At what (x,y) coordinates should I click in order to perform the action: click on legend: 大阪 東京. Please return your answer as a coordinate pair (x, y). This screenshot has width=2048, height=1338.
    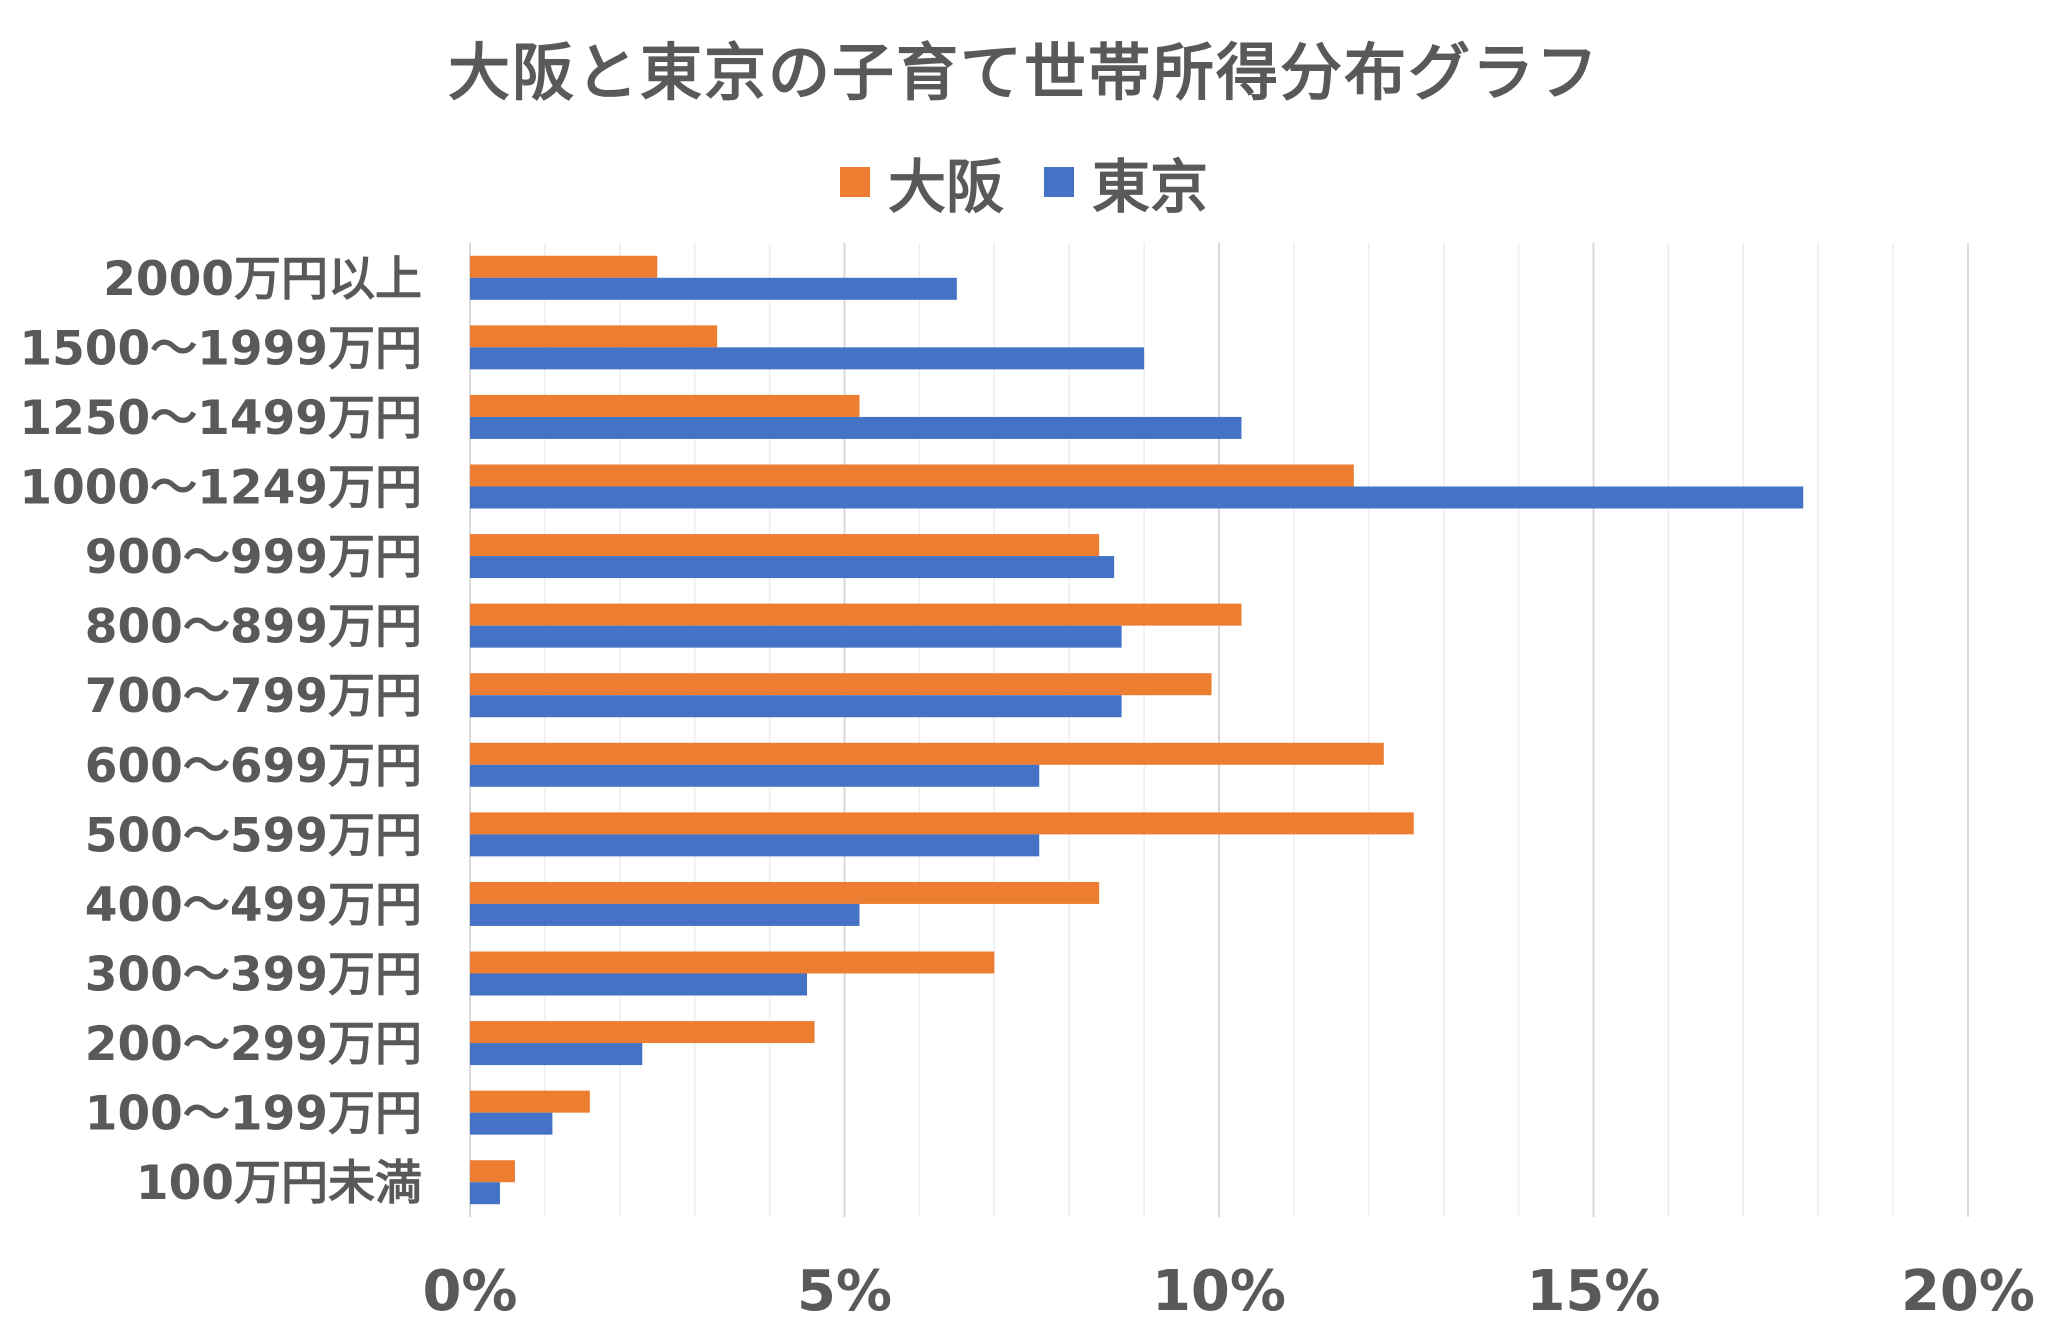
    Looking at the image, I should click on (1024, 182).